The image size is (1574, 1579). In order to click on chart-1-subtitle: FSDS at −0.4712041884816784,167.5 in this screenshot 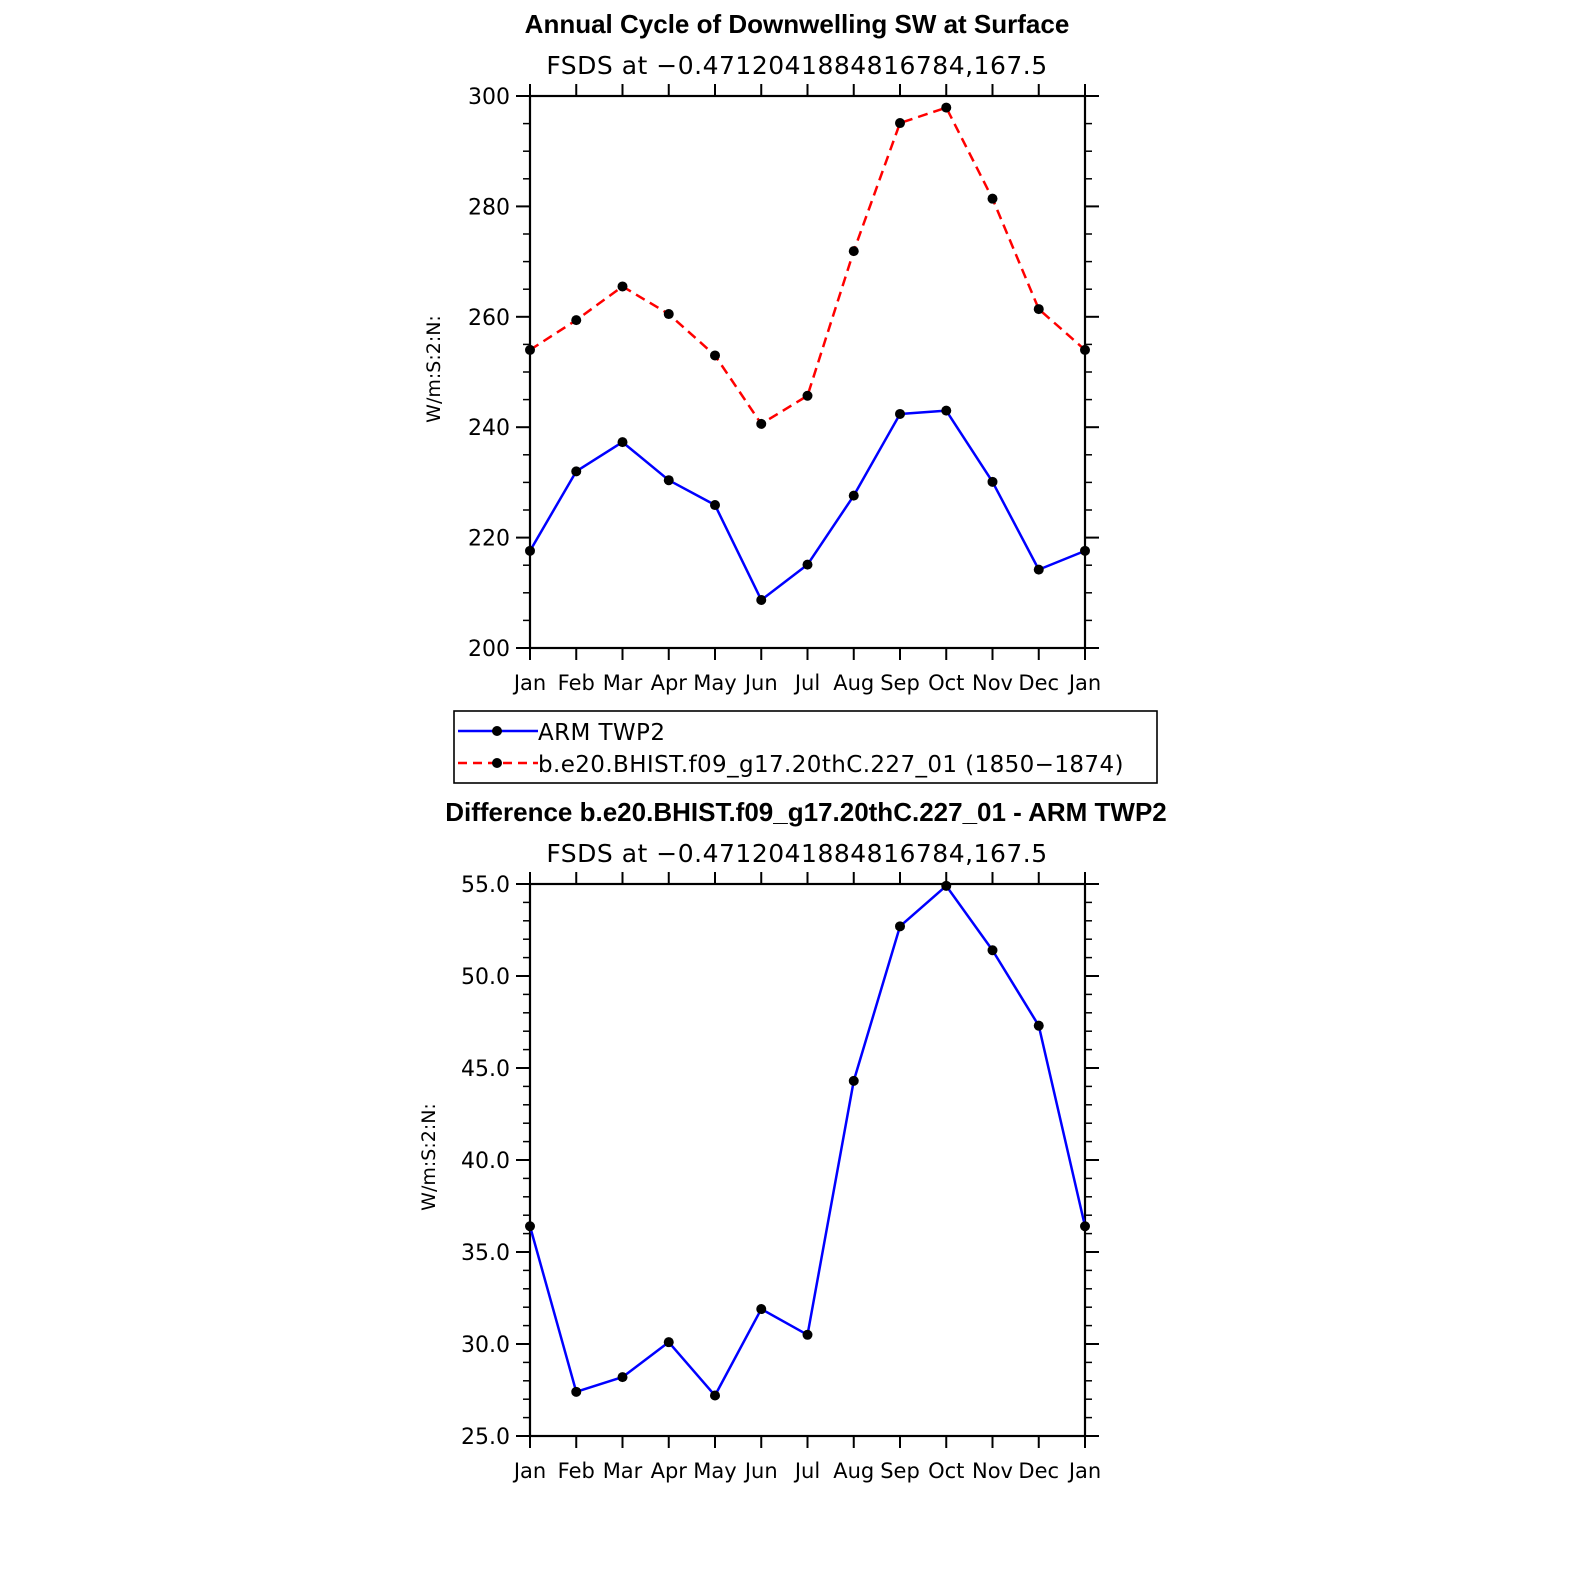, I will do `click(796, 65)`.